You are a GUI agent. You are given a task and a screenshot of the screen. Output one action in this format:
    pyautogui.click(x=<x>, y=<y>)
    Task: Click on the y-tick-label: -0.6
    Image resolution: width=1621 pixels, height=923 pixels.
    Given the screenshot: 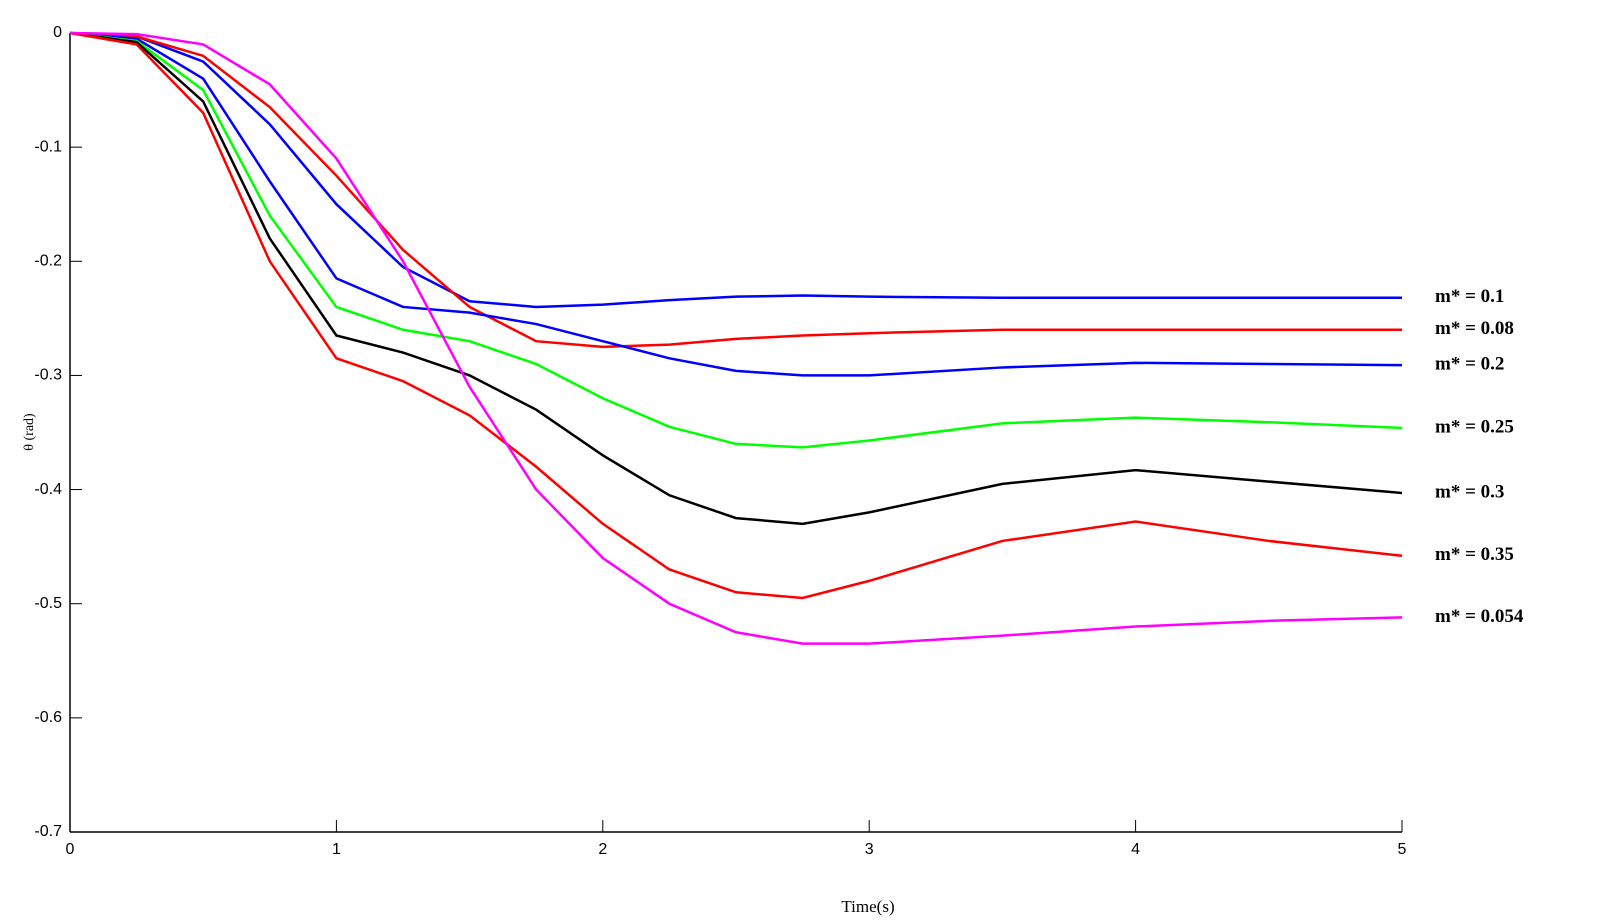 What is the action you would take?
    pyautogui.click(x=48, y=717)
    